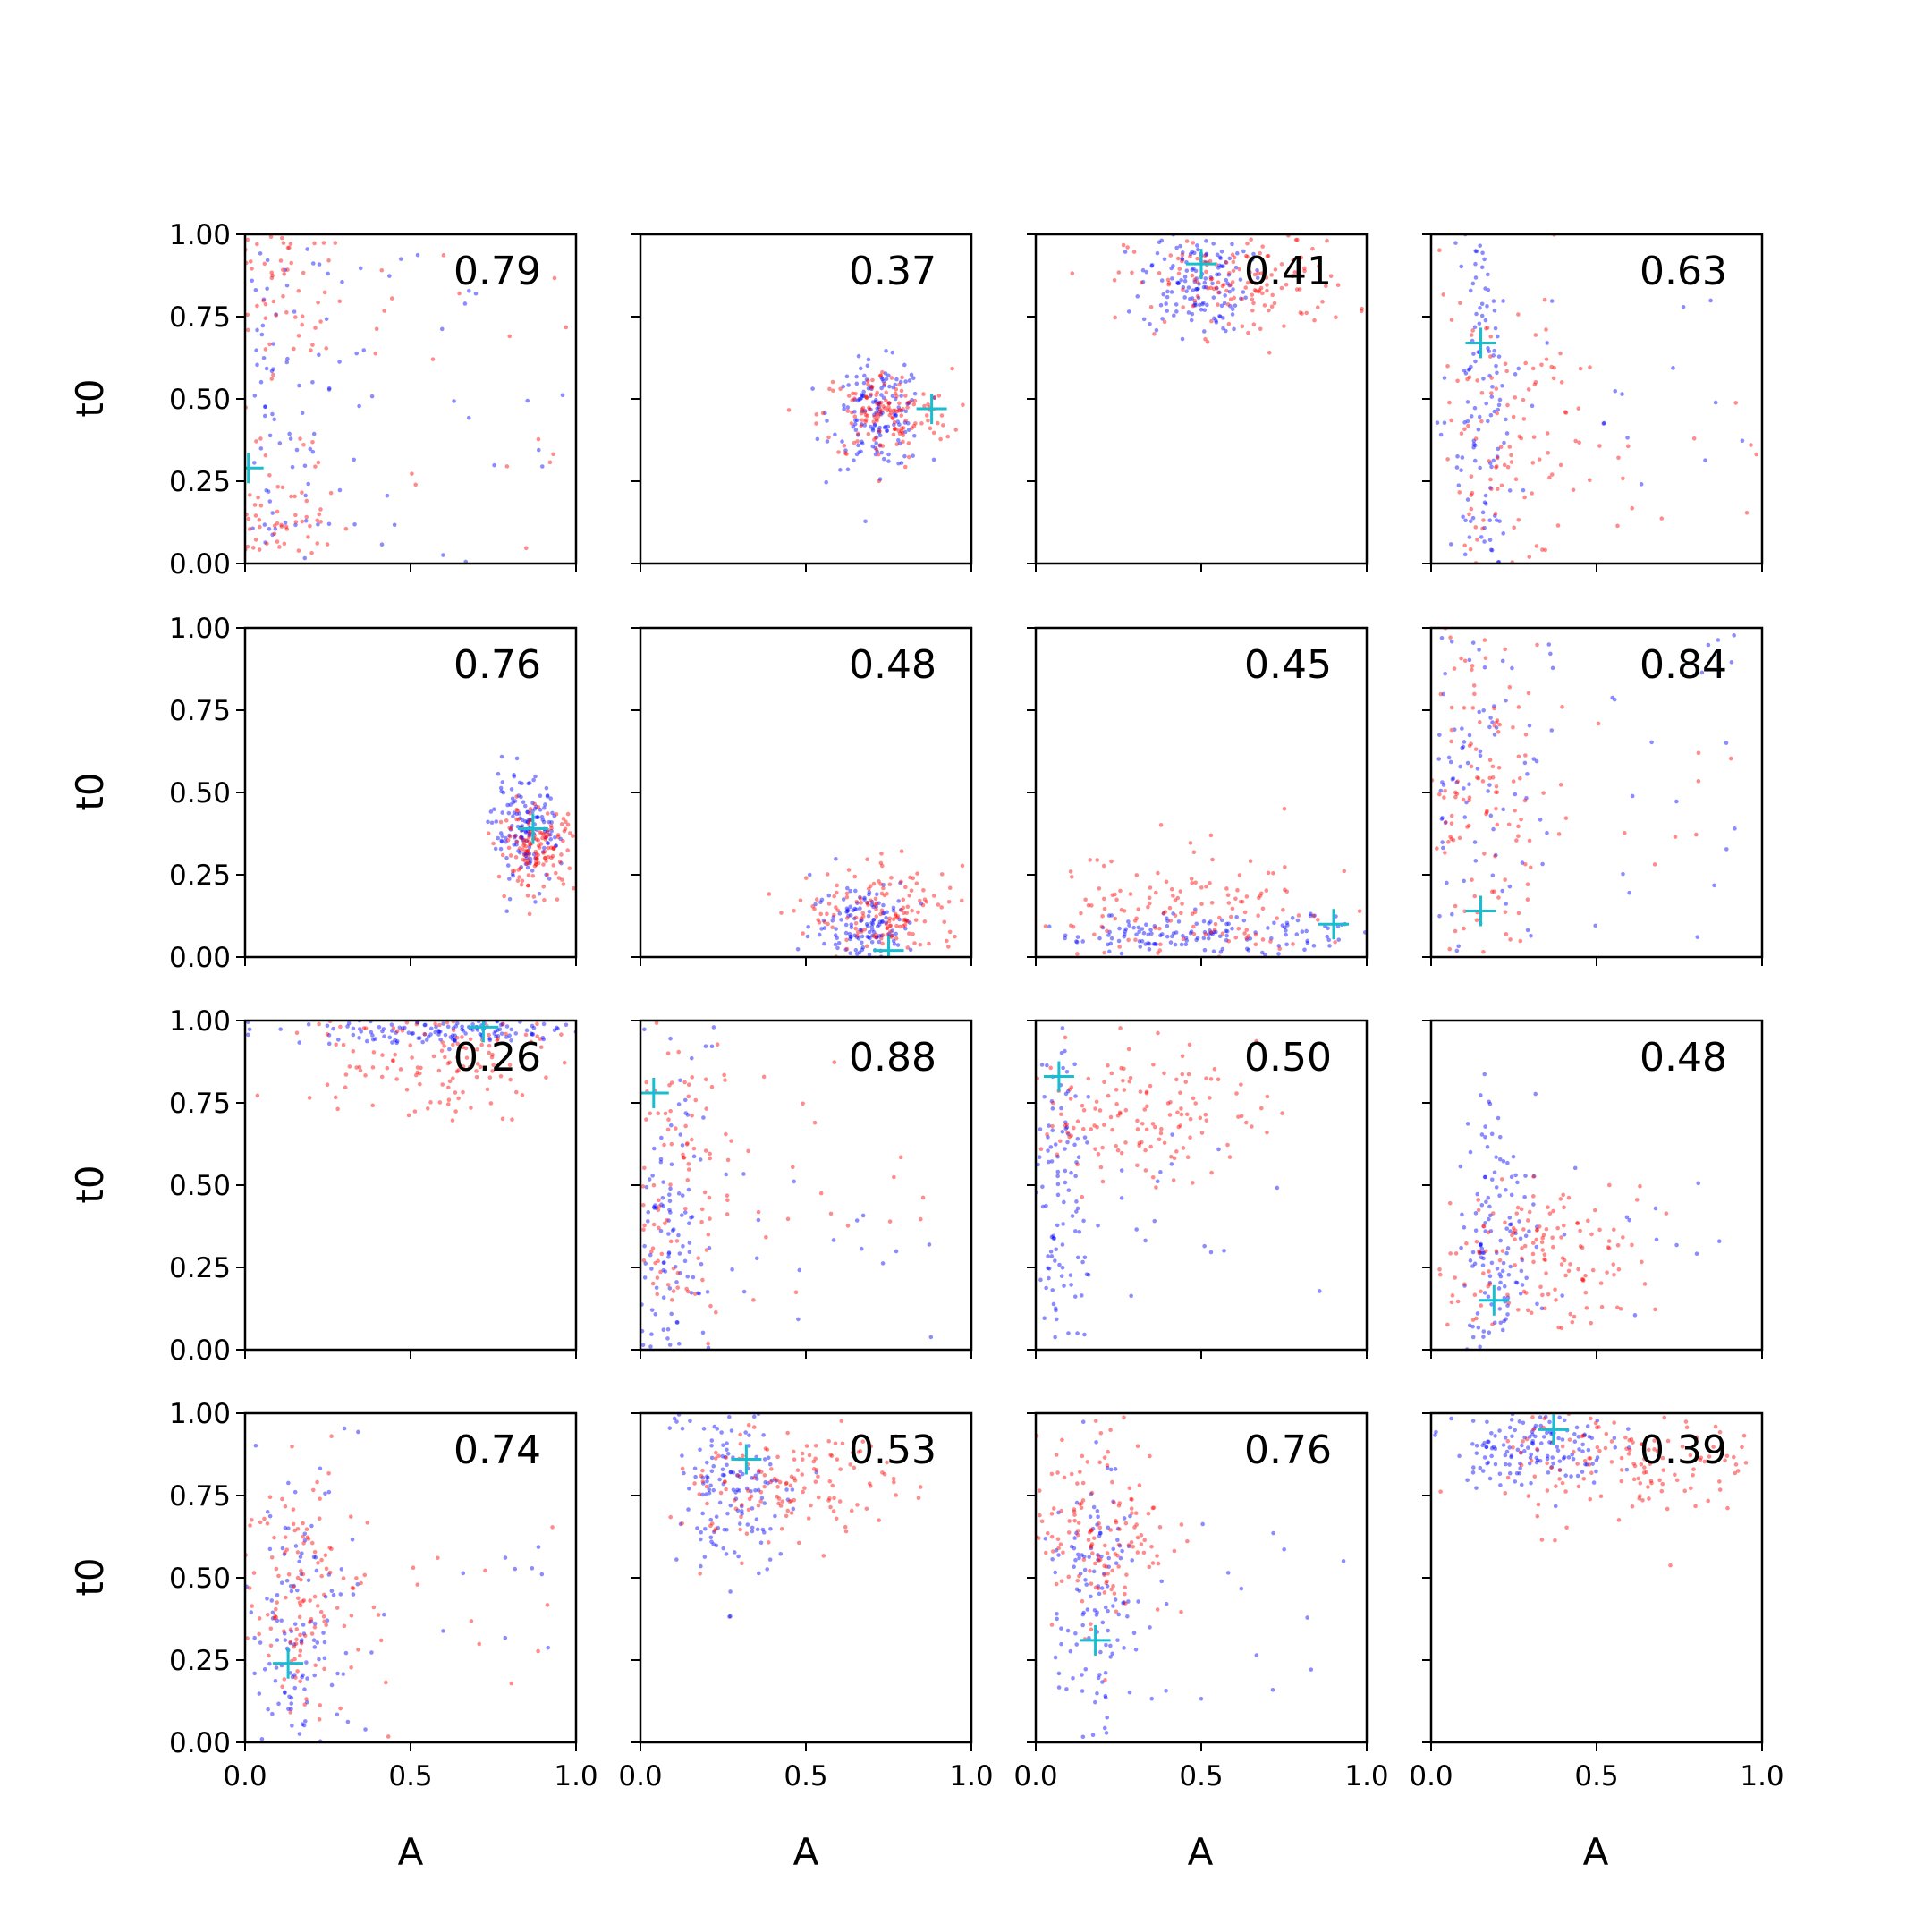 This screenshot has width=1932, height=1932. Describe the element at coordinates (1095, 1640) in the screenshot. I see `true-value-marker` at that location.